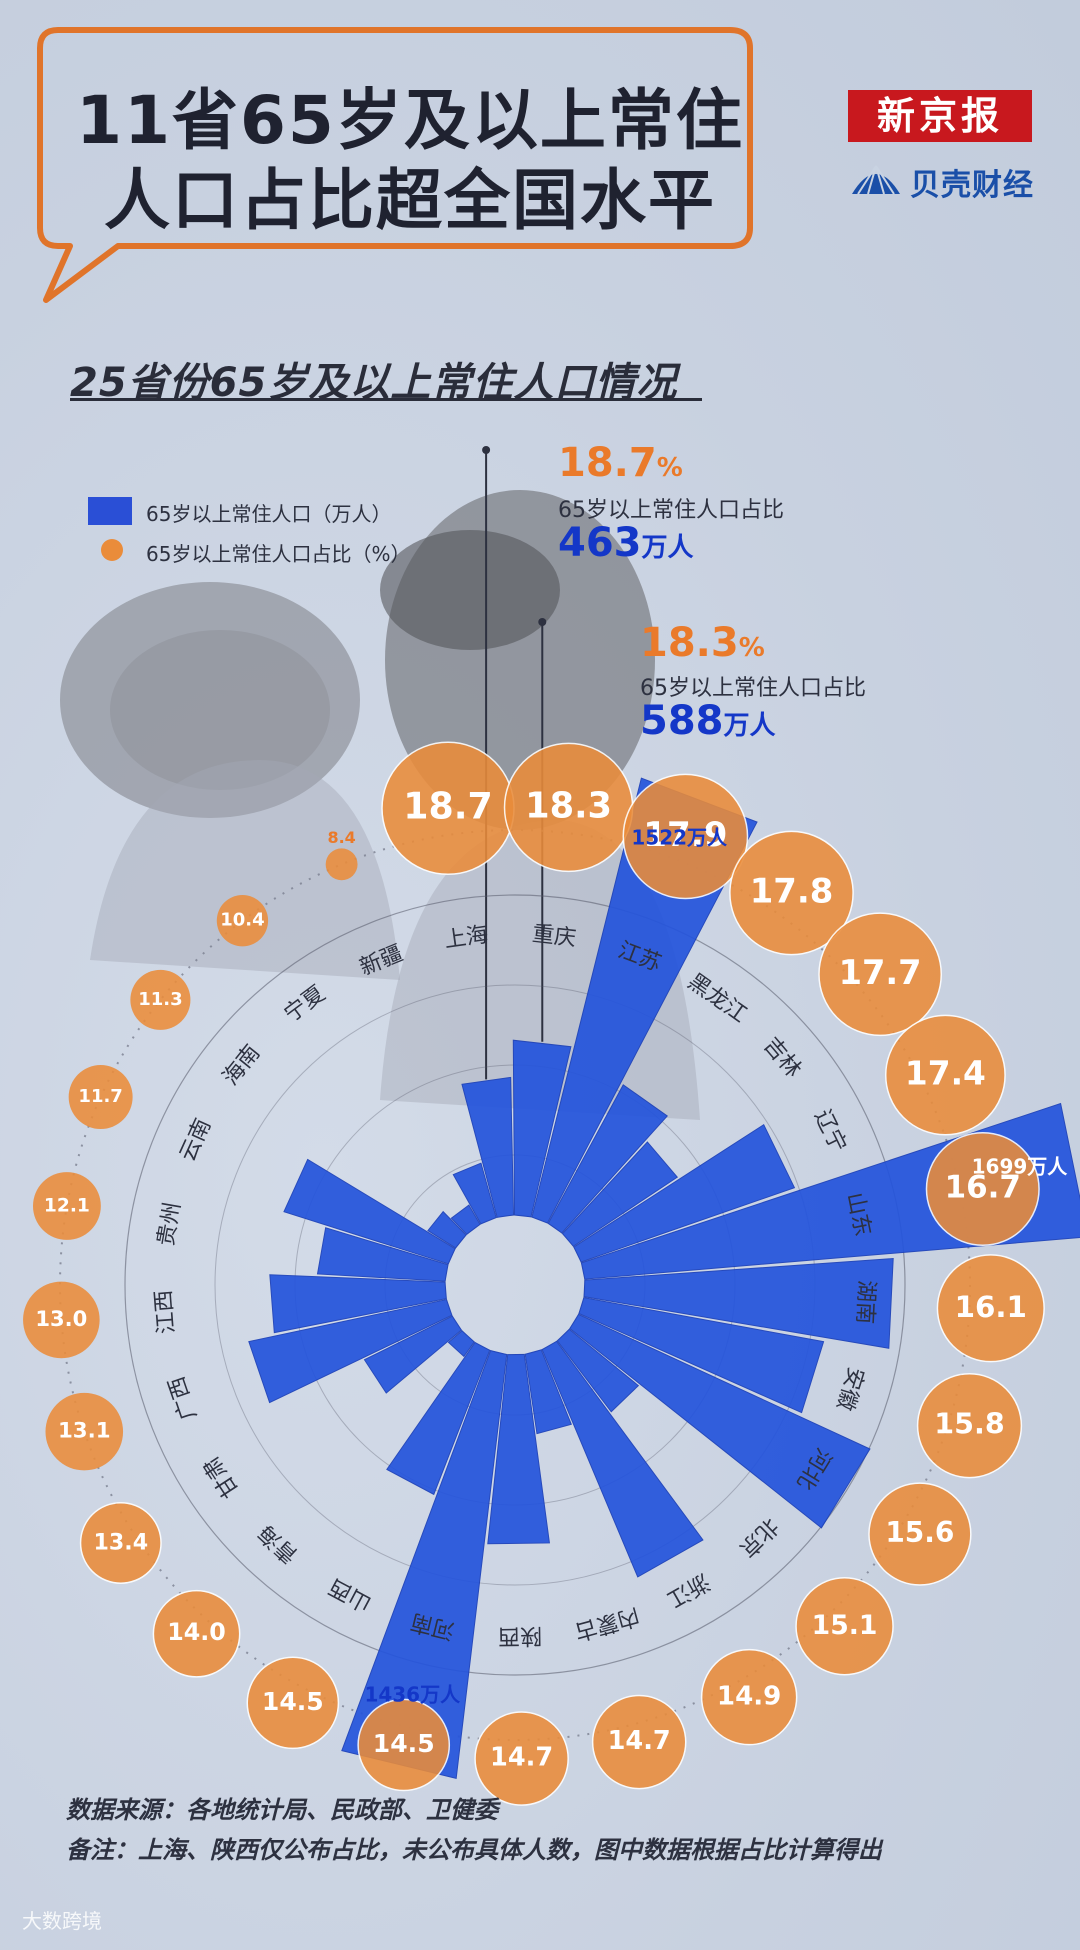  Describe the element at coordinates (702, 643) in the screenshot. I see `callout-chongqing-pct: 18.3%` at that location.